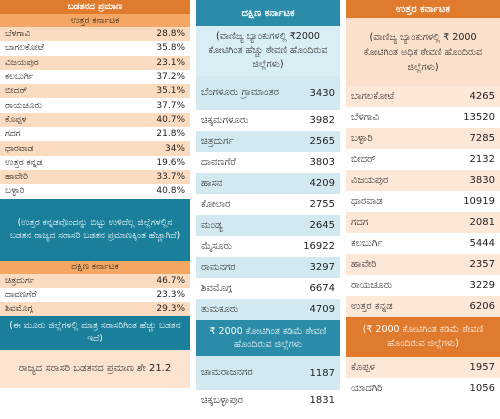  What do you see at coordinates (423, 117) in the screenshot?
I see `table-row: ಬೆಳಗಾವಿ 13520` at bounding box center [423, 117].